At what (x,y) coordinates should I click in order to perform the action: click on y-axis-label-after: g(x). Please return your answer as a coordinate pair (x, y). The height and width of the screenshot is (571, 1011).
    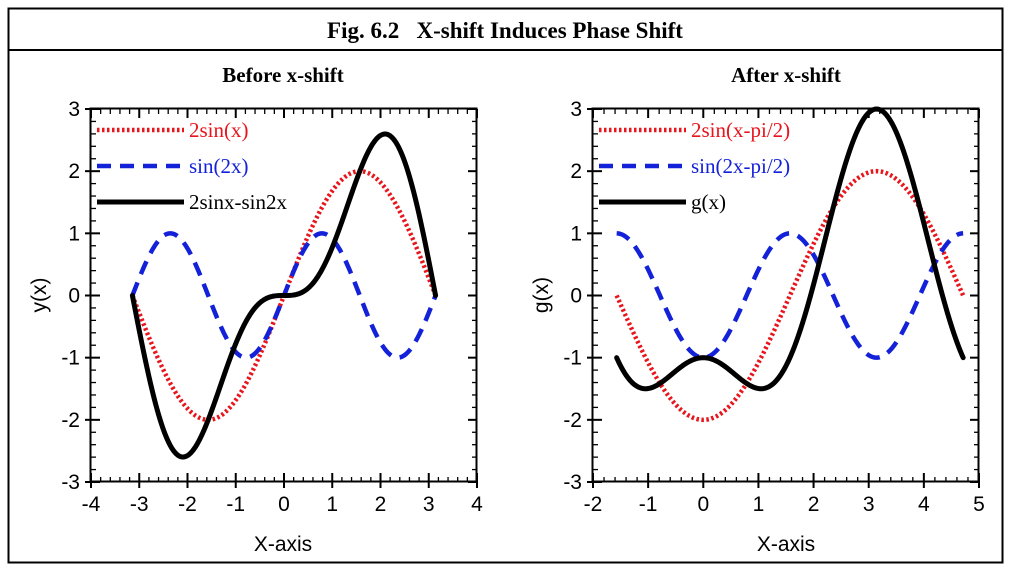
    Looking at the image, I should click on (541, 295).